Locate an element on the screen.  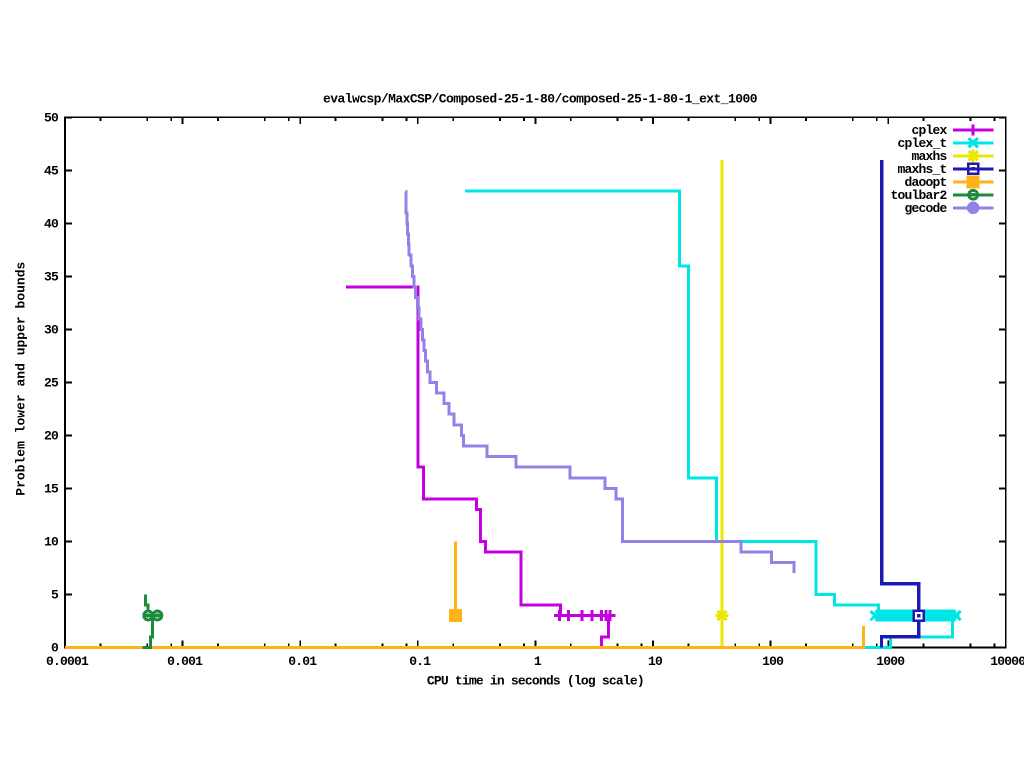
svg-text: 0.0001 is located at coordinates (67, 661).